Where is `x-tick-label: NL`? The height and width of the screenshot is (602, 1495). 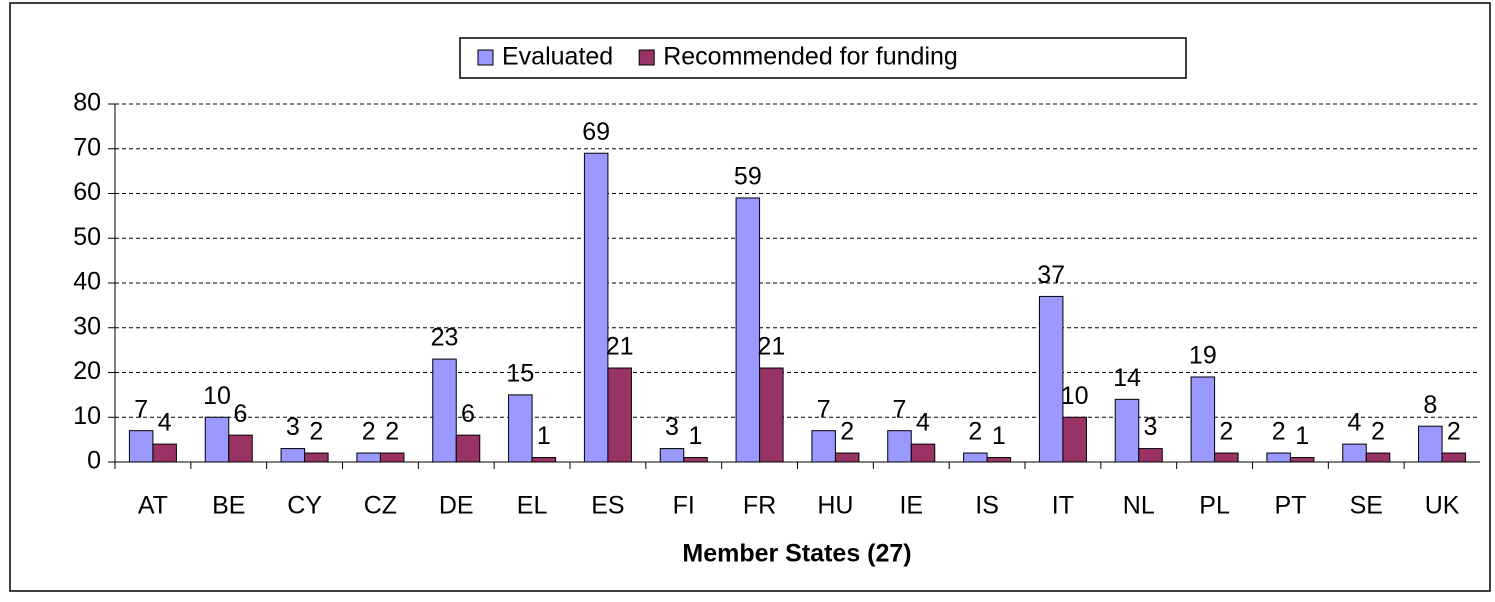
x-tick-label: NL is located at coordinates (1139, 506).